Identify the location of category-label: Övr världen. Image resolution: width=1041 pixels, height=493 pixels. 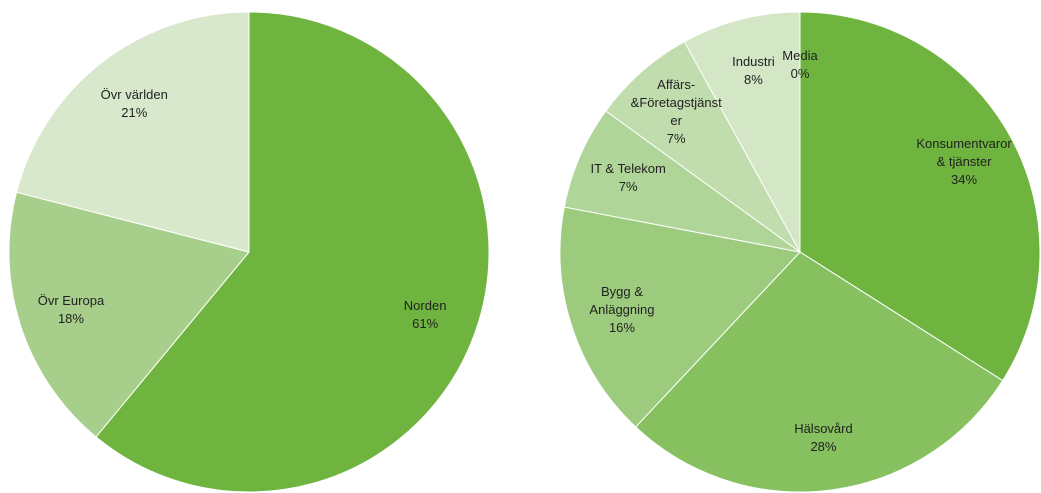
(134, 95).